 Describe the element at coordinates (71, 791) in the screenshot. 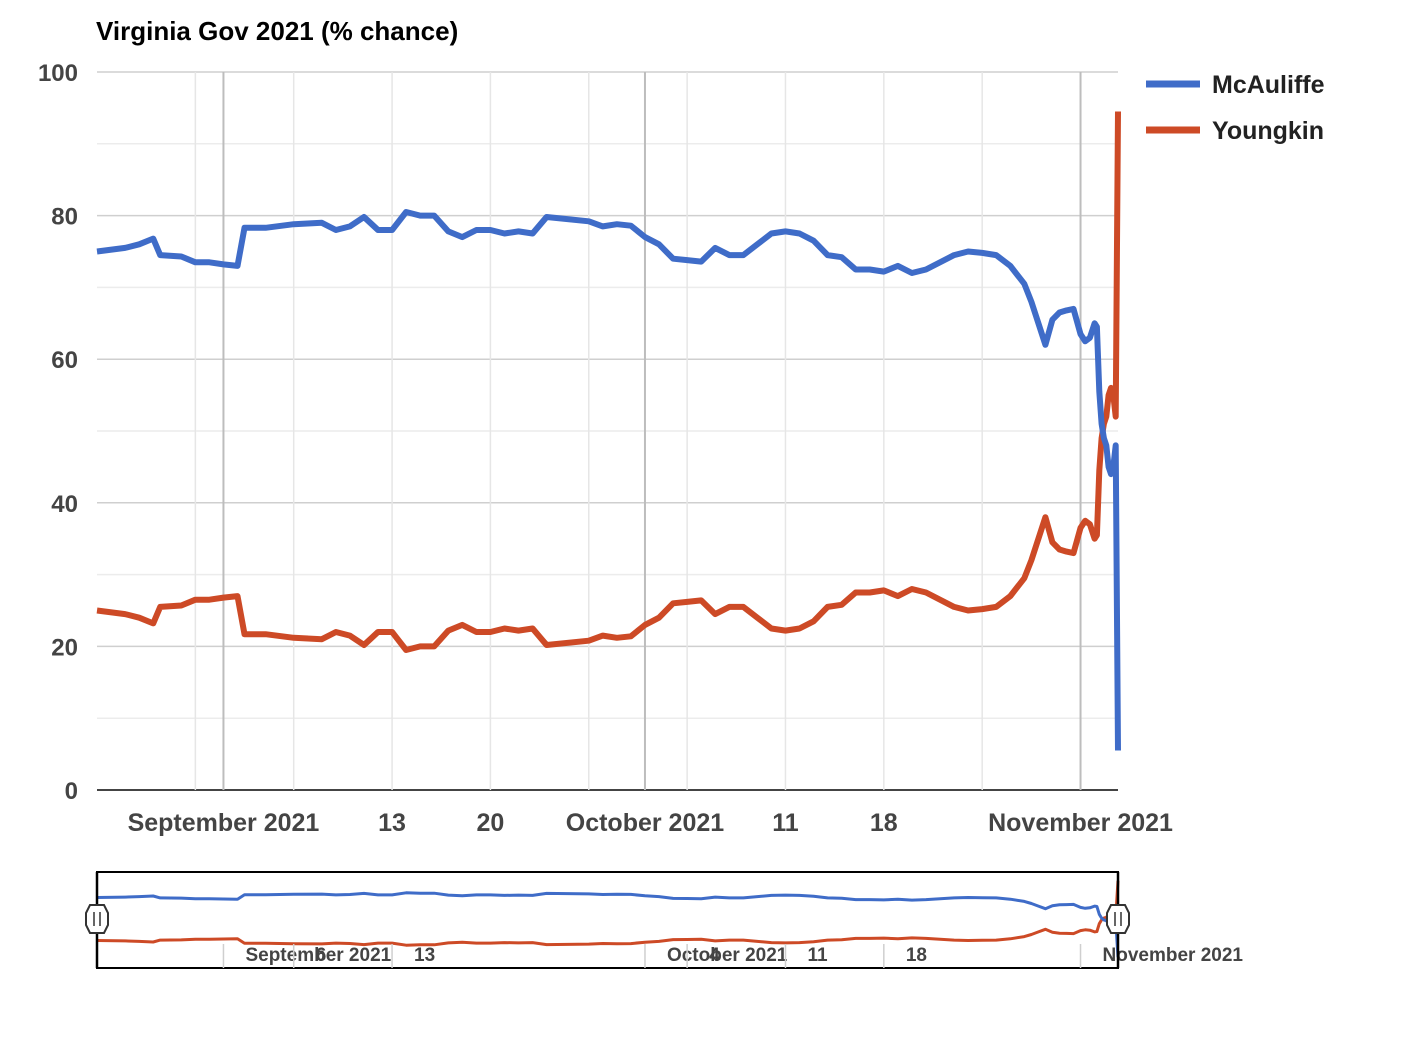

I see `y-tick-label: 0` at that location.